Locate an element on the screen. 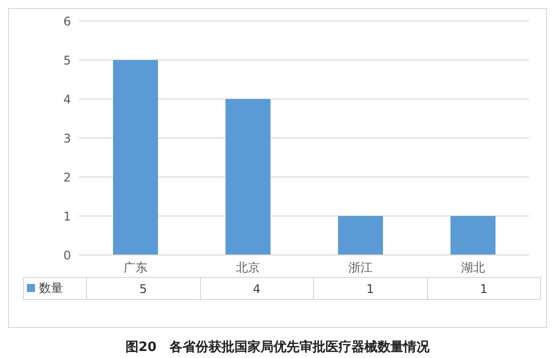 The image size is (555, 358). text: 图20 各省份获批国家局优先审批医疗器械数量情况 is located at coordinates (277, 347).